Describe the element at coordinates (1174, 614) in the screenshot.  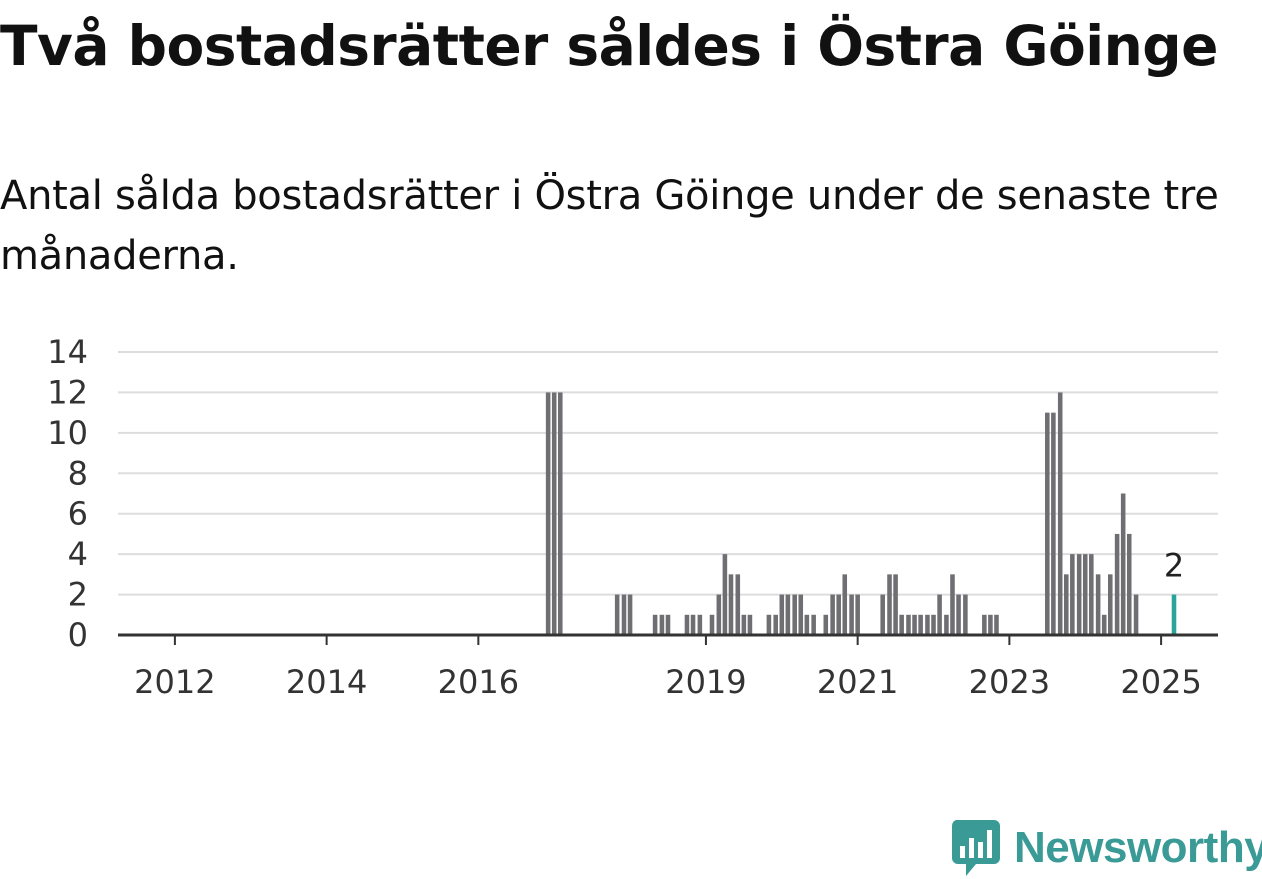
I see `highlight-bar` at that location.